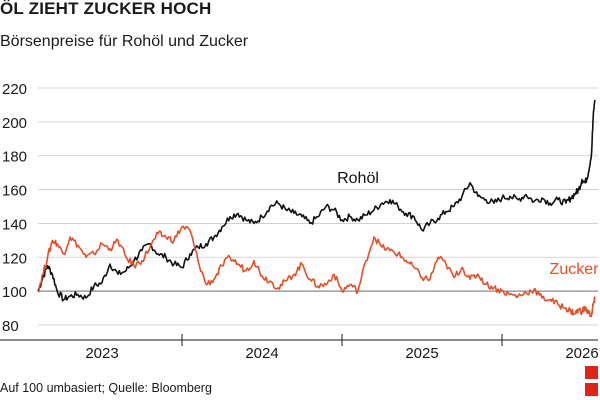 This screenshot has width=600, height=400. What do you see at coordinates (14, 258) in the screenshot?
I see `y-tick-label: 120` at bounding box center [14, 258].